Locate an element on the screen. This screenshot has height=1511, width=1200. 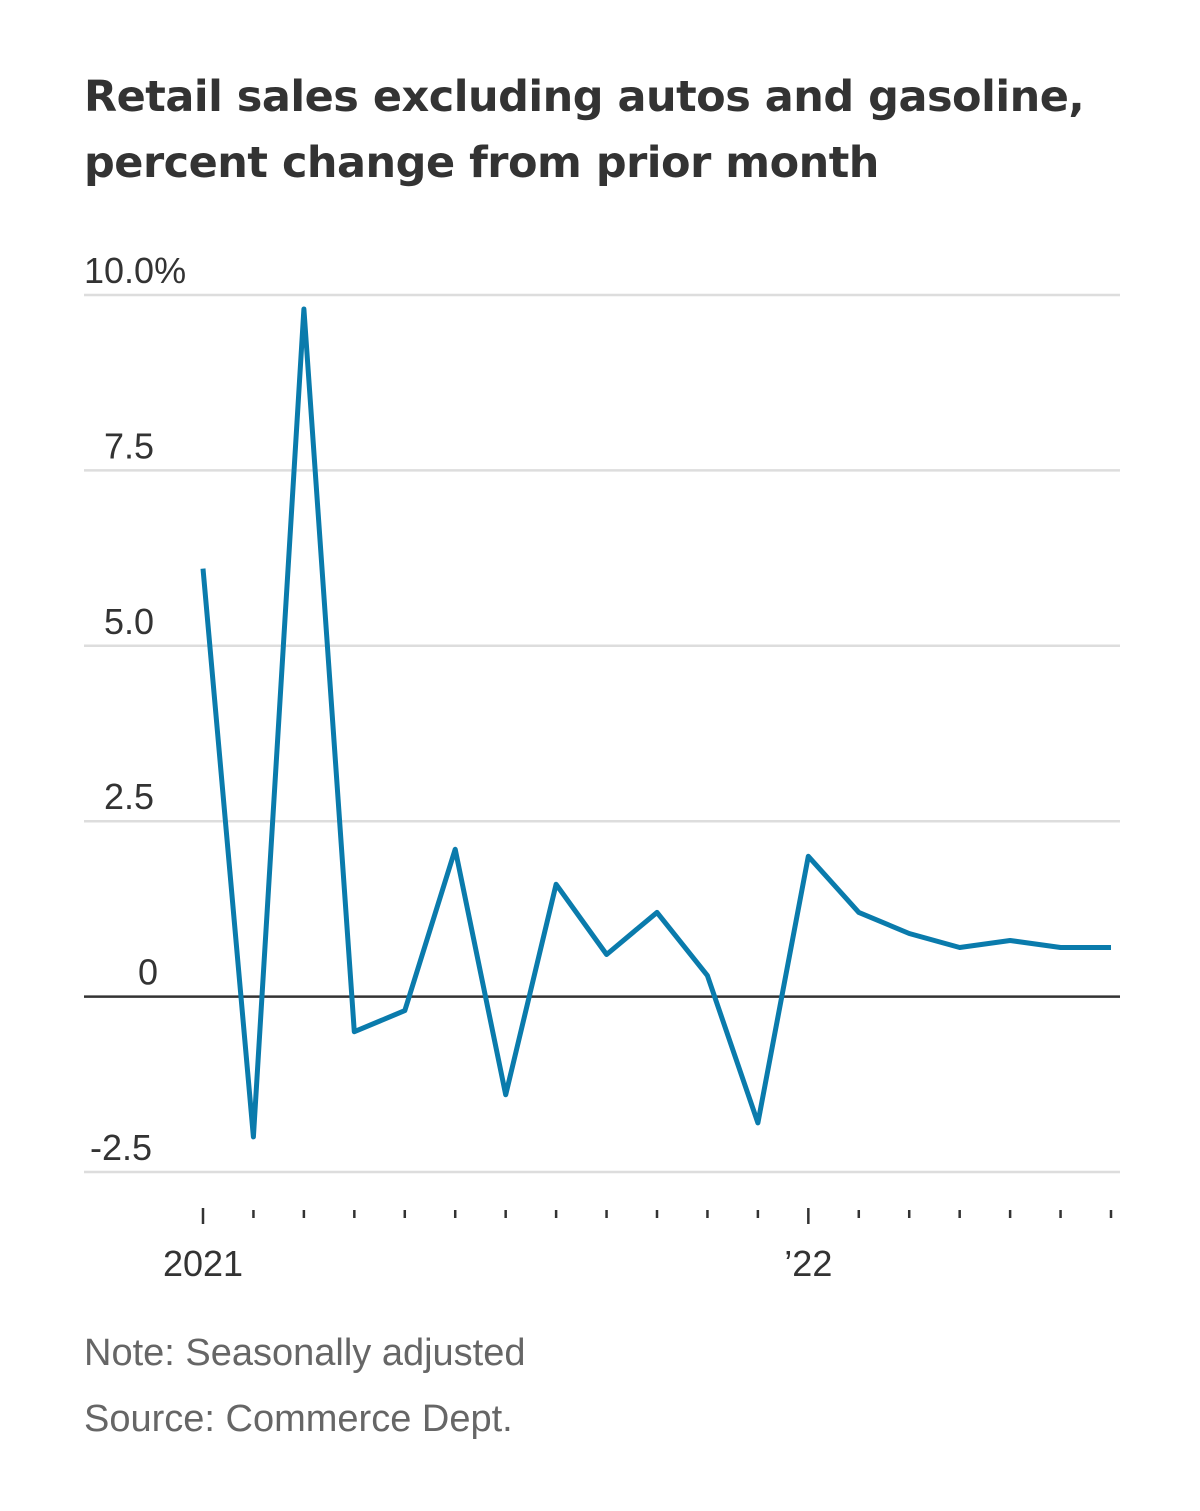
x-tick-label: 2021 is located at coordinates (203, 1263).